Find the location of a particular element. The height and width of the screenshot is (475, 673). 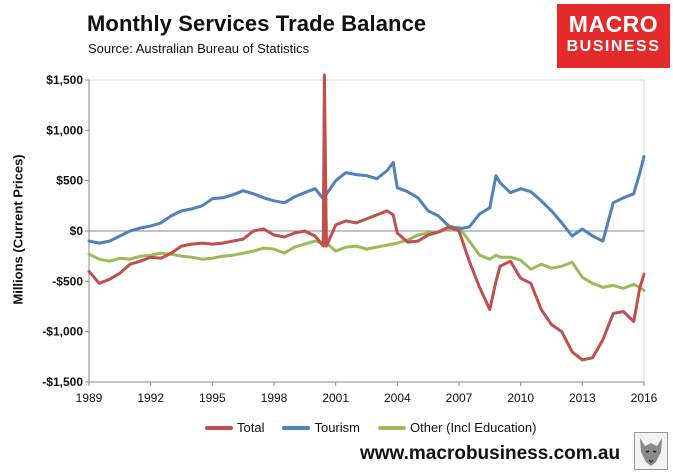

chart-title: Monthly Services Trade Balance is located at coordinates (257, 23).